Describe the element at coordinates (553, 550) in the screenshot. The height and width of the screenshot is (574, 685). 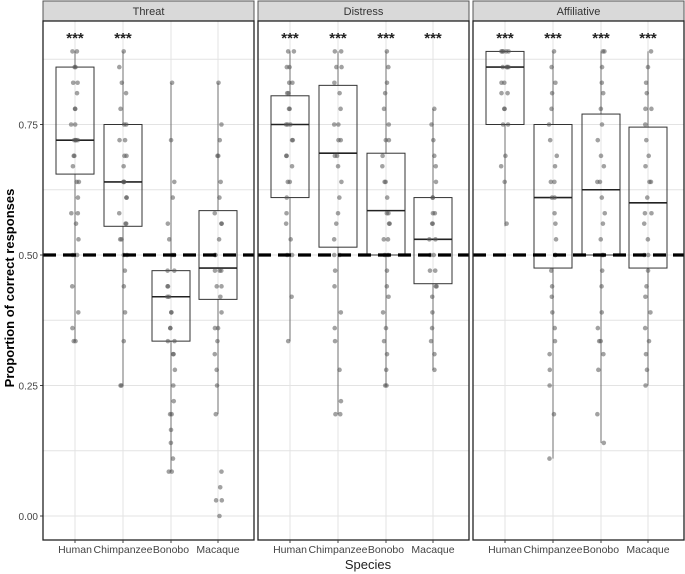
I see `x-tick-label: Chimpanzee` at that location.